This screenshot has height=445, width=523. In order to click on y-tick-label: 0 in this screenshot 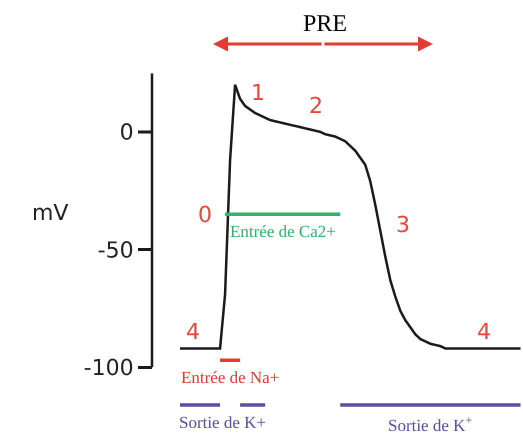, I will do `click(127, 133)`.